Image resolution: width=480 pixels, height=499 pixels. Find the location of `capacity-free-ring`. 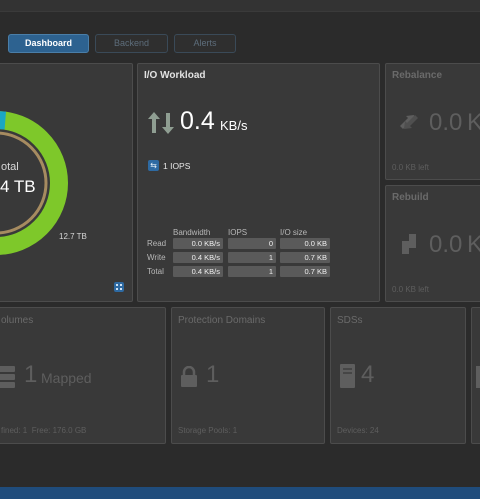

capacity-free-ring is located at coordinates (34, 183).